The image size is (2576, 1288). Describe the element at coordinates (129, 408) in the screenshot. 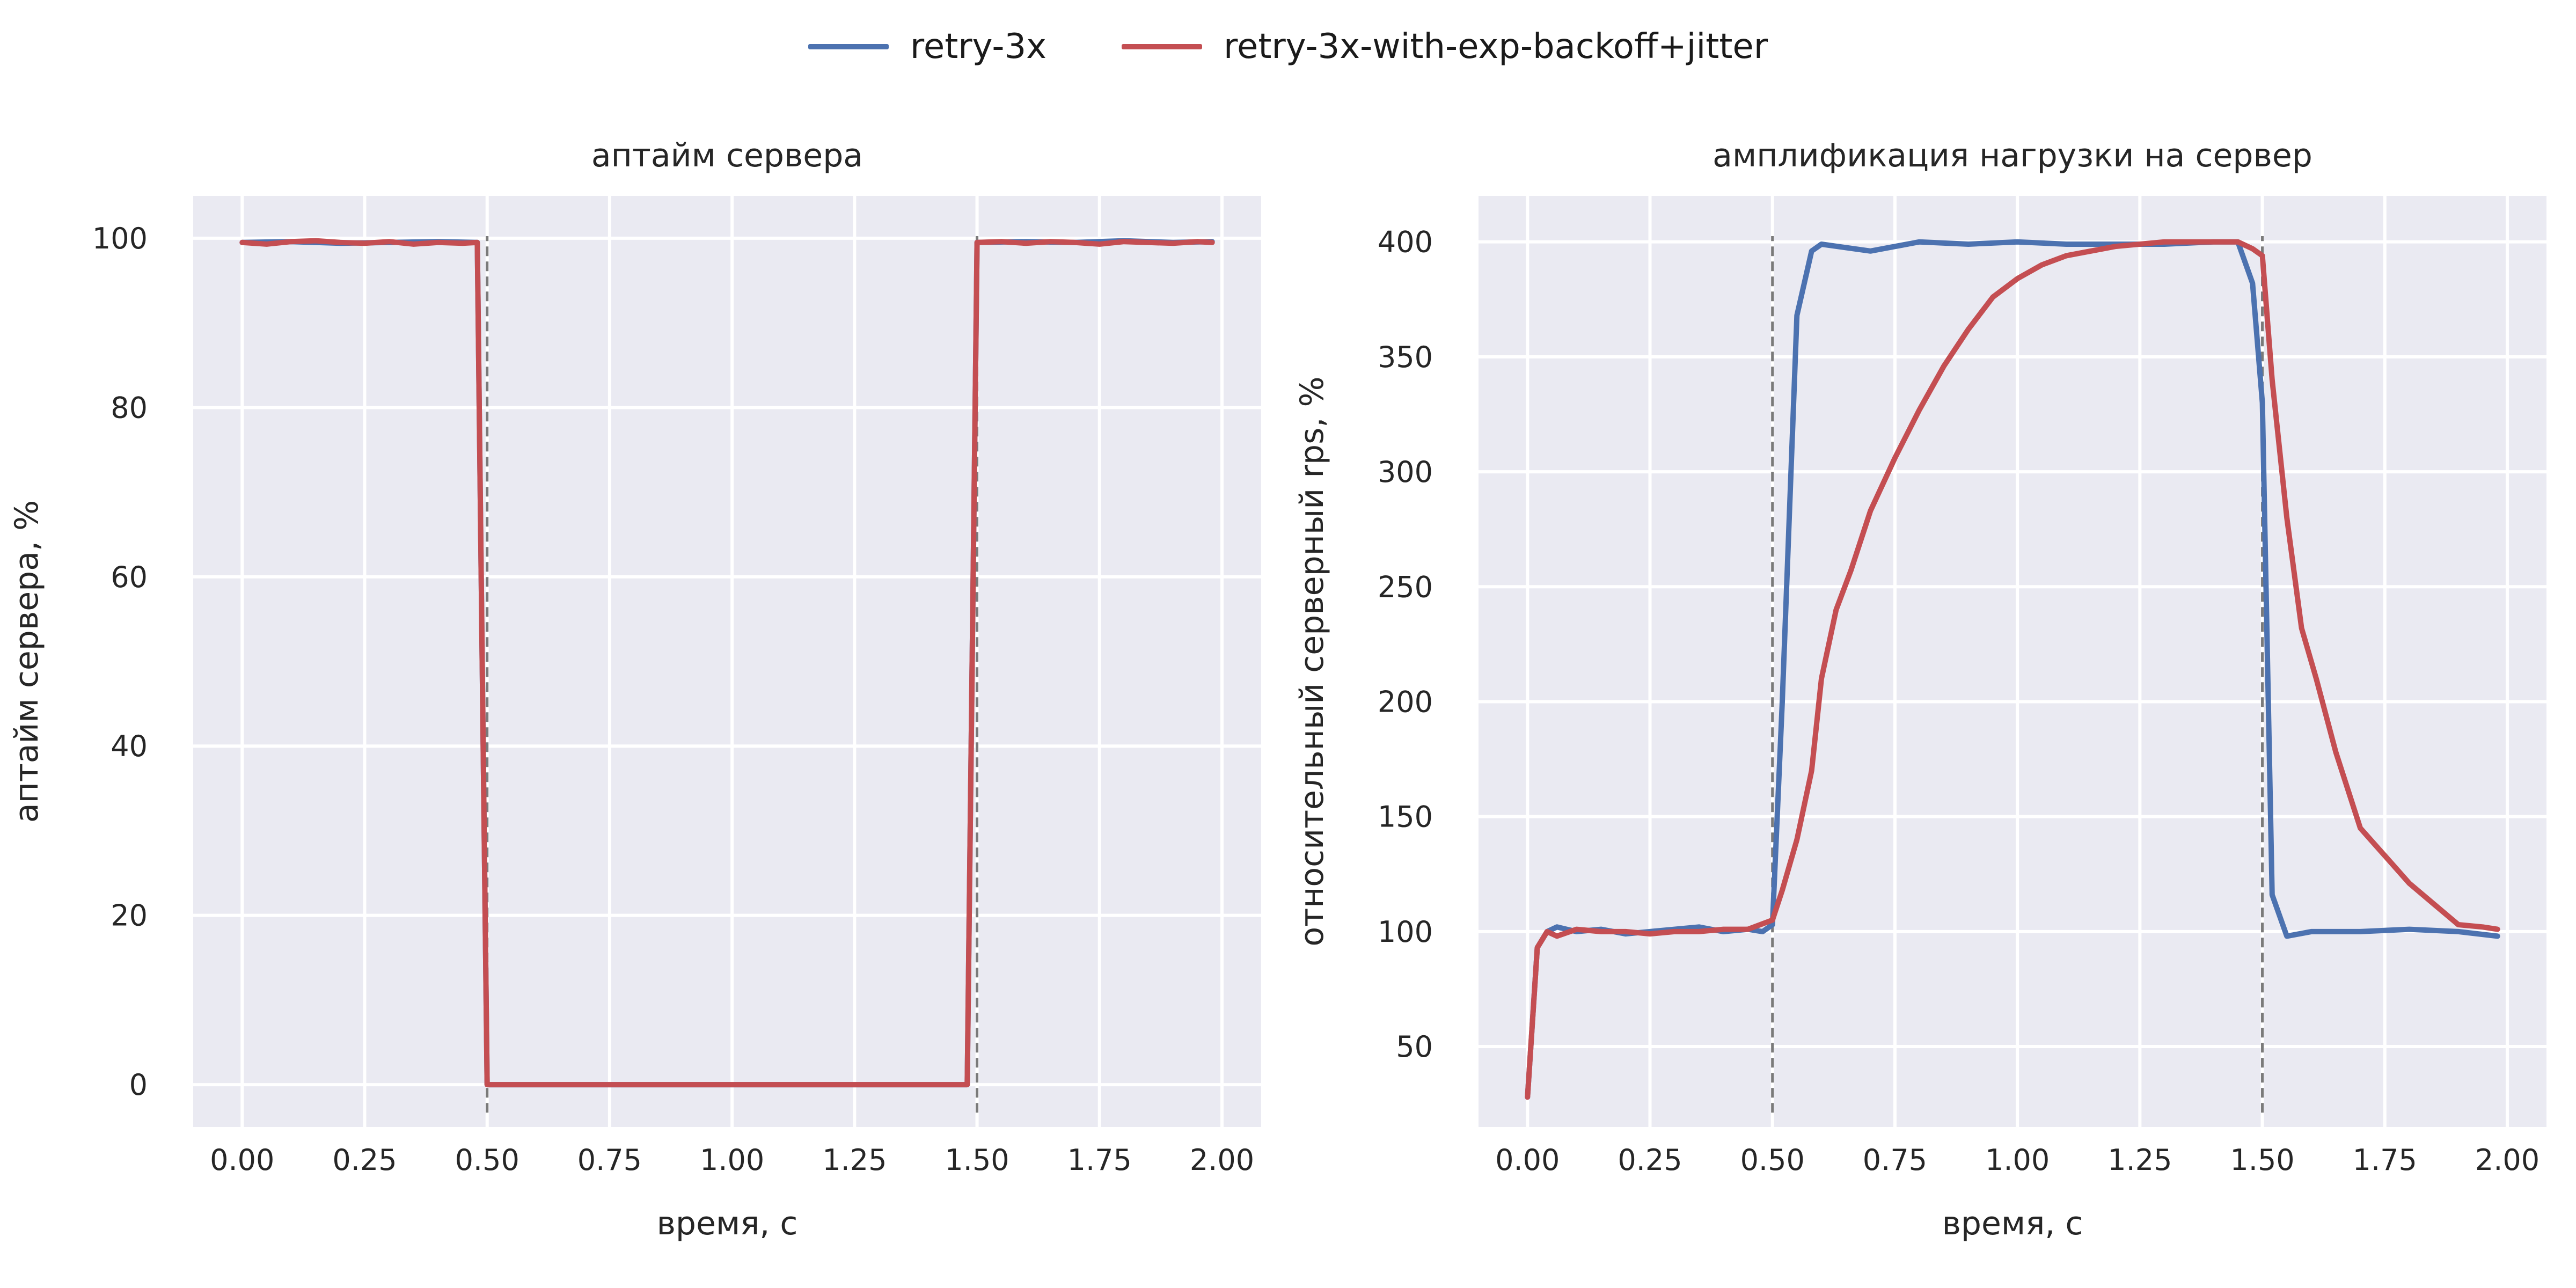

I see `y-tick-label: 80` at that location.